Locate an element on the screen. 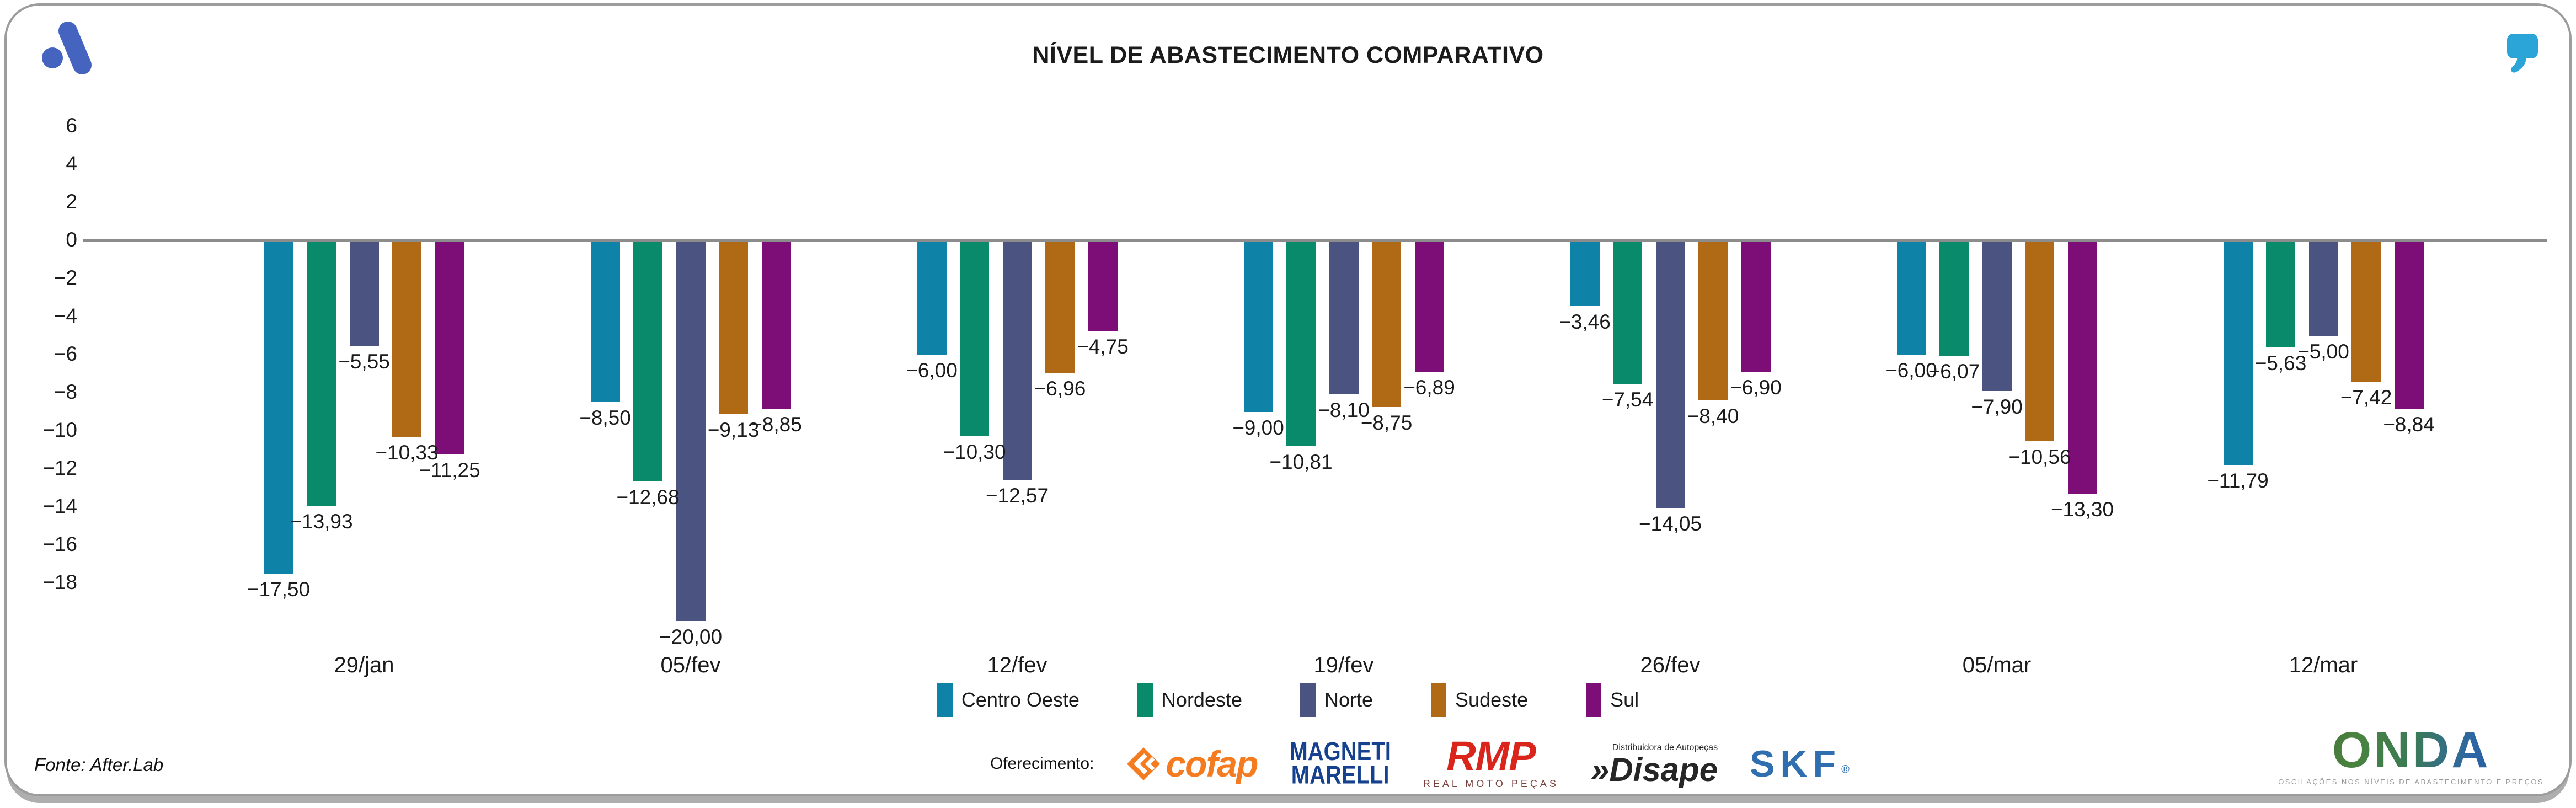 This screenshot has height=808, width=2576. bar-value-label: −6,90 is located at coordinates (1756, 387).